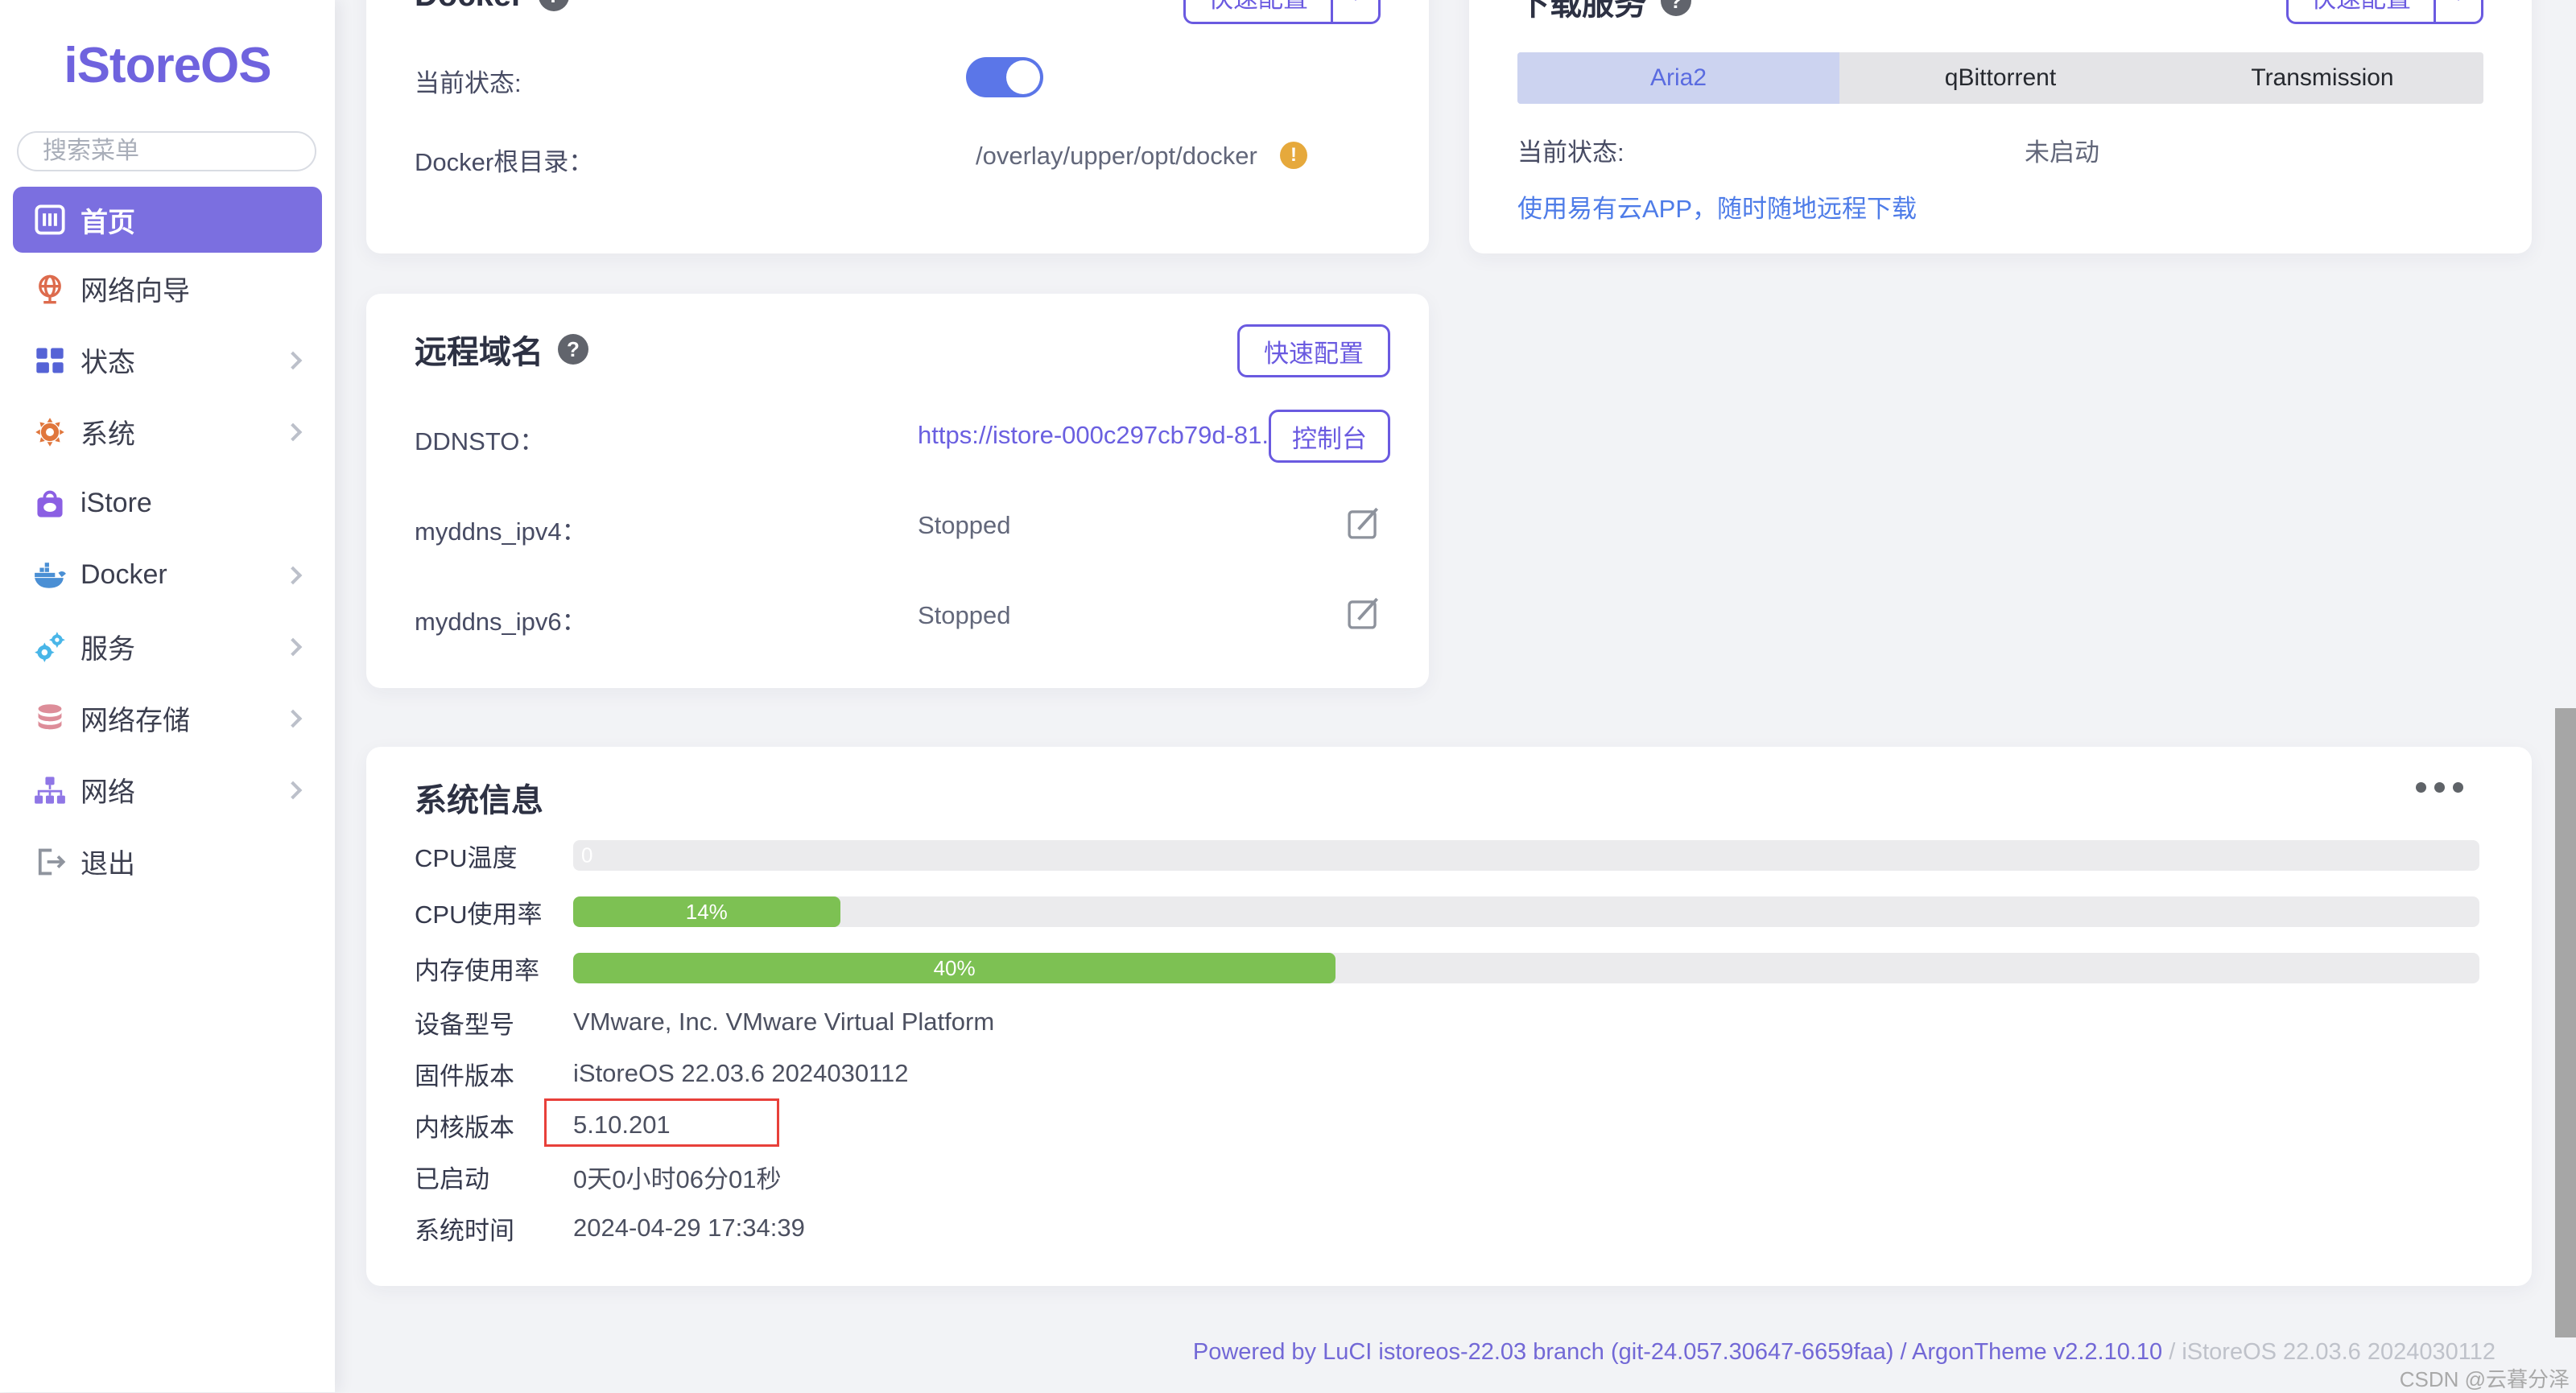 This screenshot has height=1393, width=2576. I want to click on docker-status-label: 当前状态:, so click(468, 83).